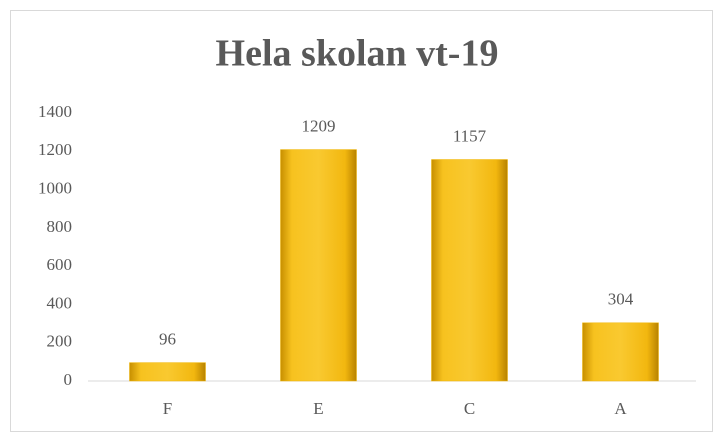 The width and height of the screenshot is (714, 433). What do you see at coordinates (318, 408) in the screenshot?
I see `x-tick-label: E` at bounding box center [318, 408].